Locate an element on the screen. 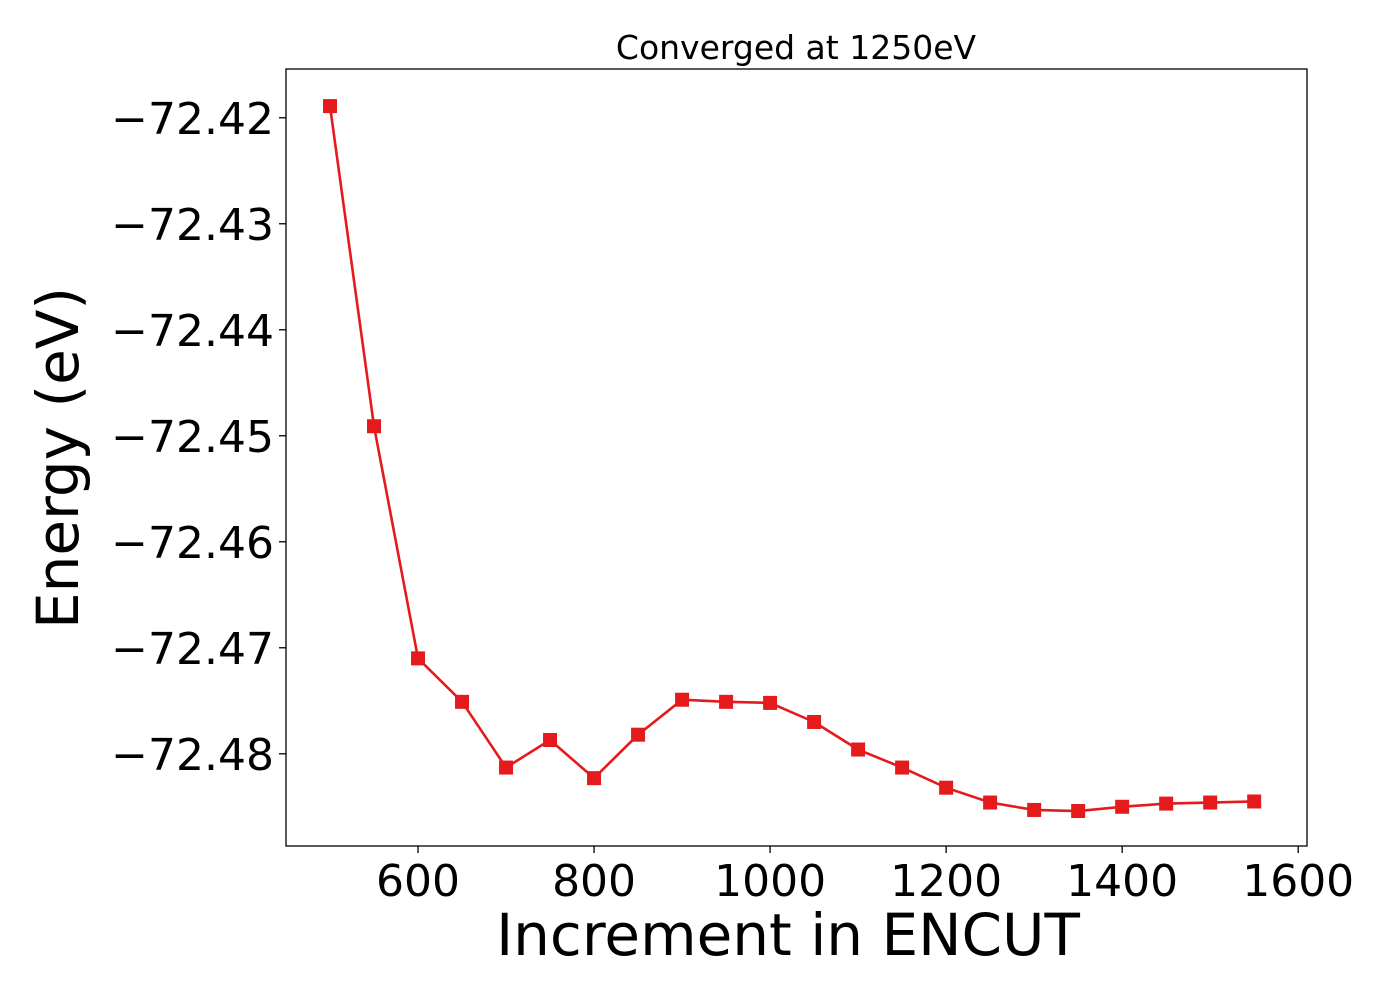 The height and width of the screenshot is (1000, 1400). y-tick-label: −72.47 is located at coordinates (192, 649).